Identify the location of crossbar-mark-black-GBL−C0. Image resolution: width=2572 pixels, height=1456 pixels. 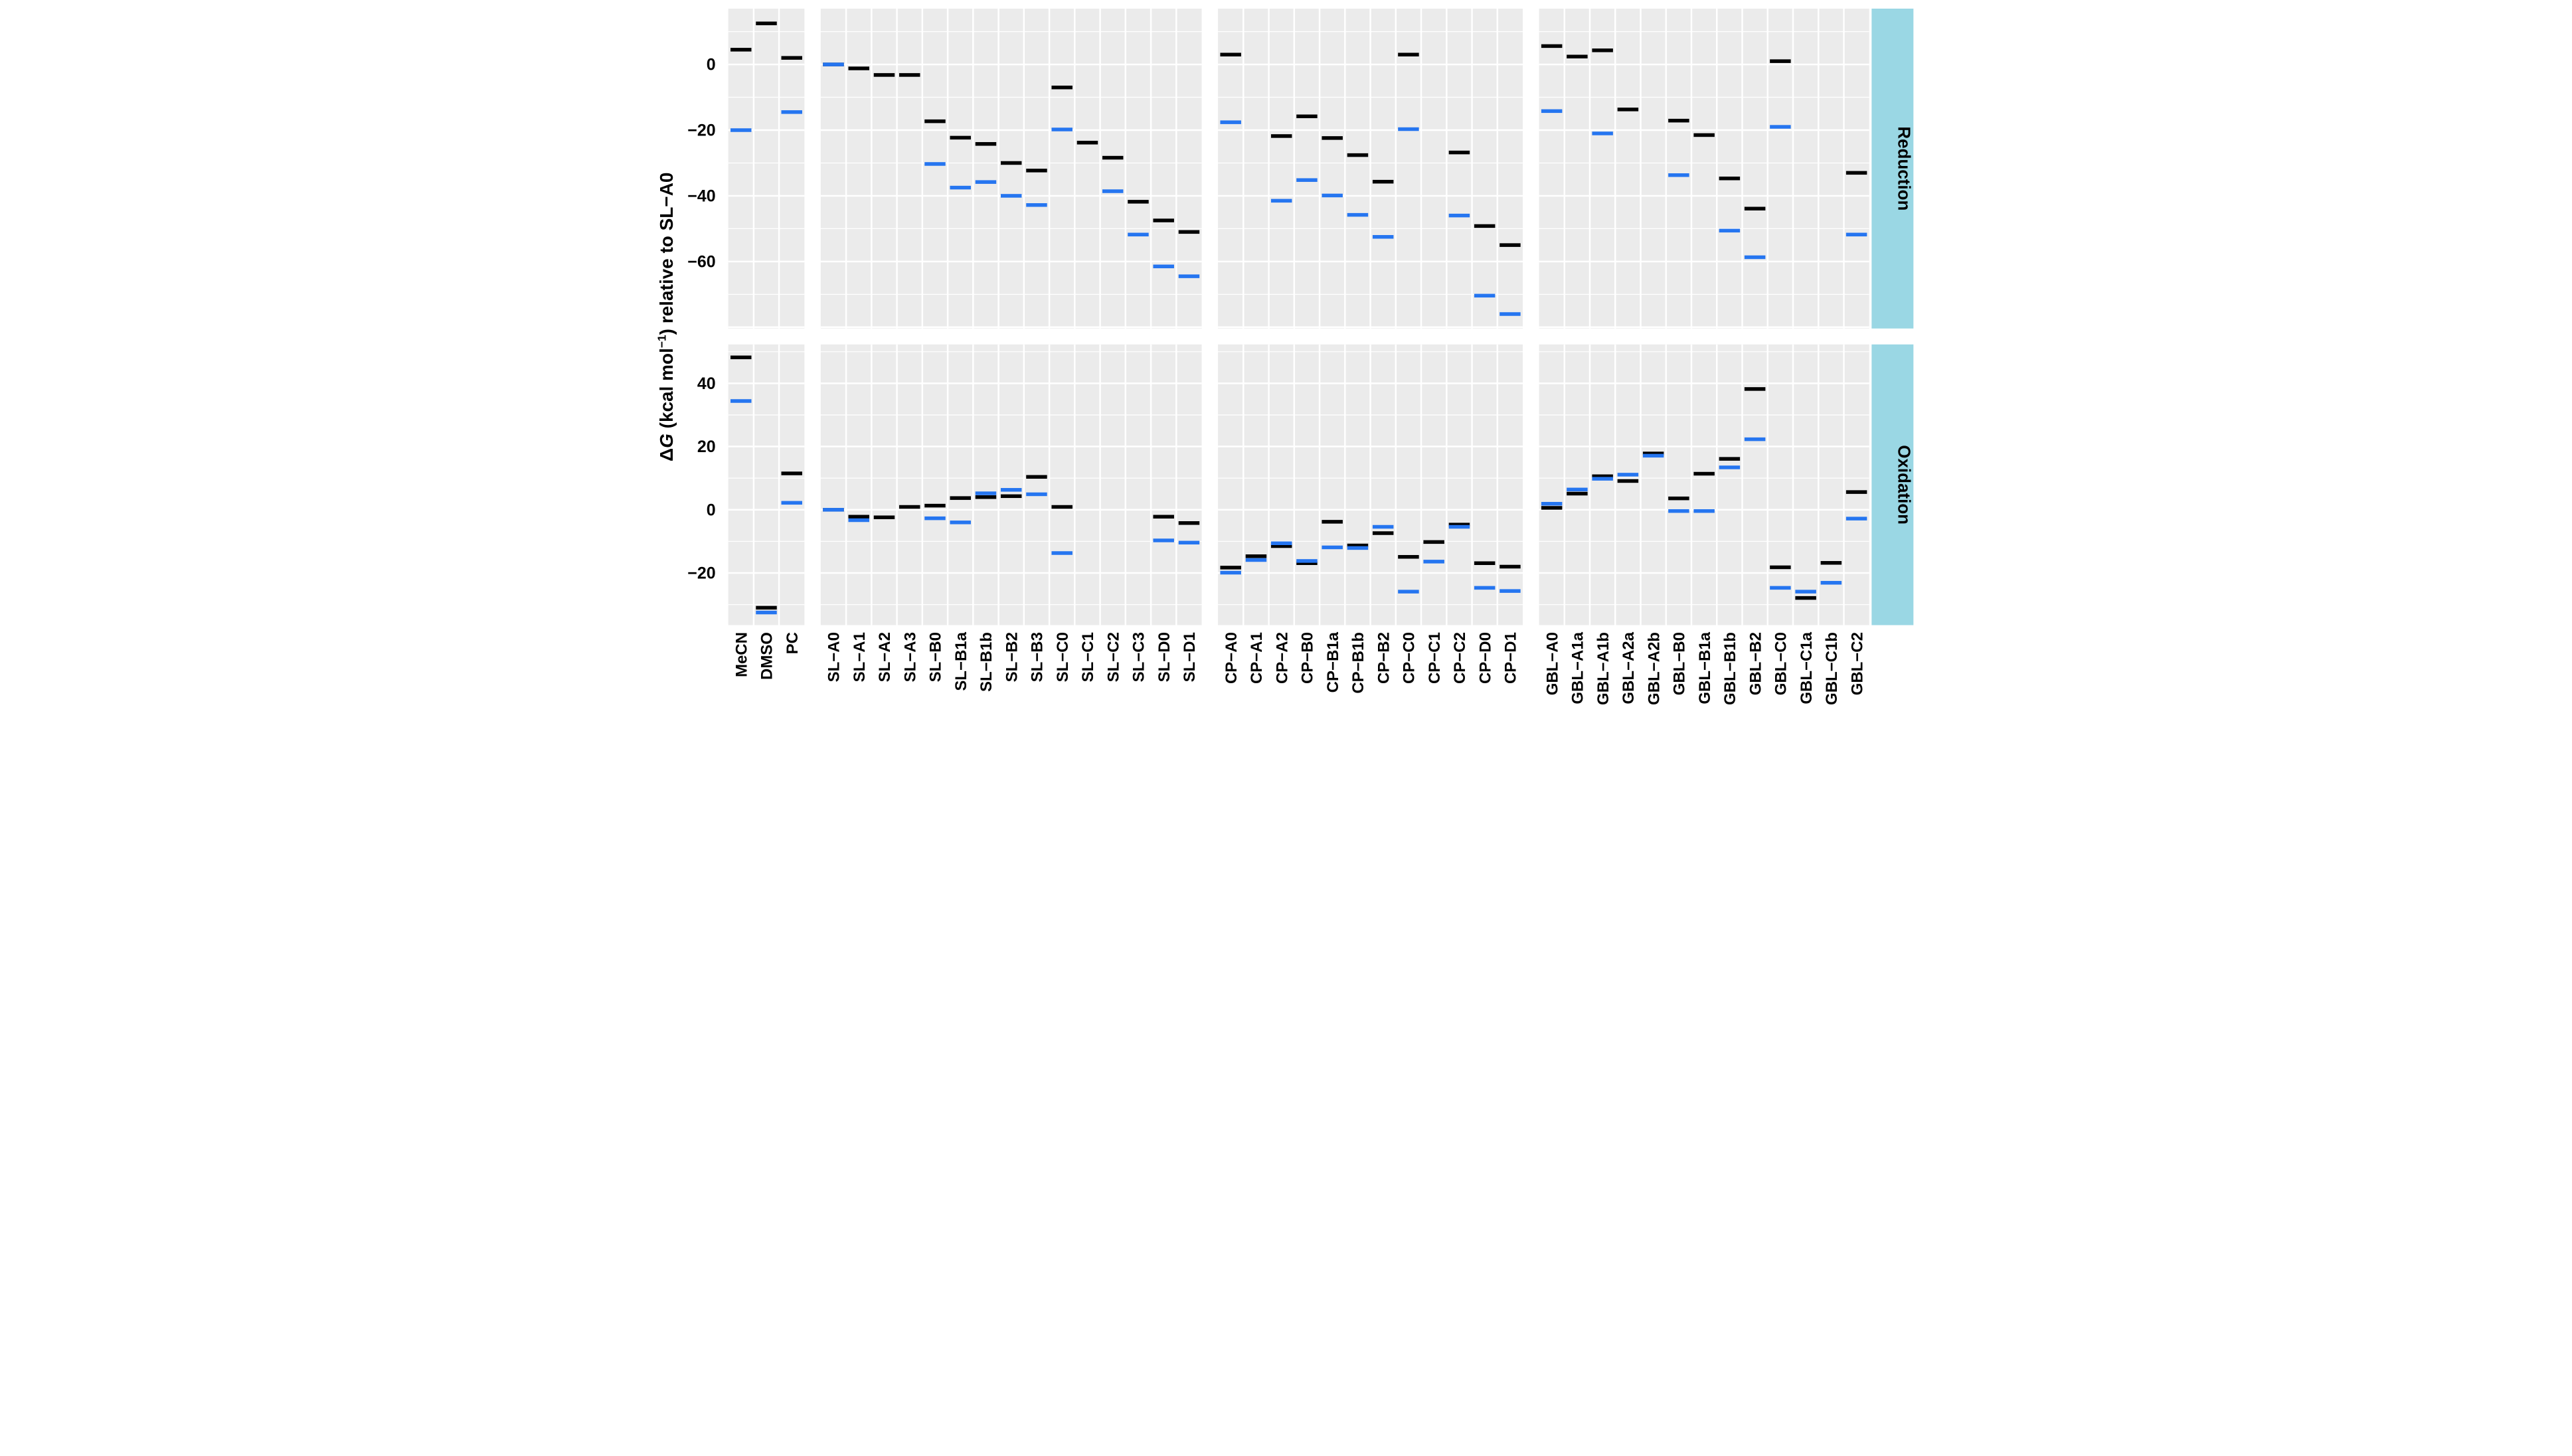
(1780, 61).